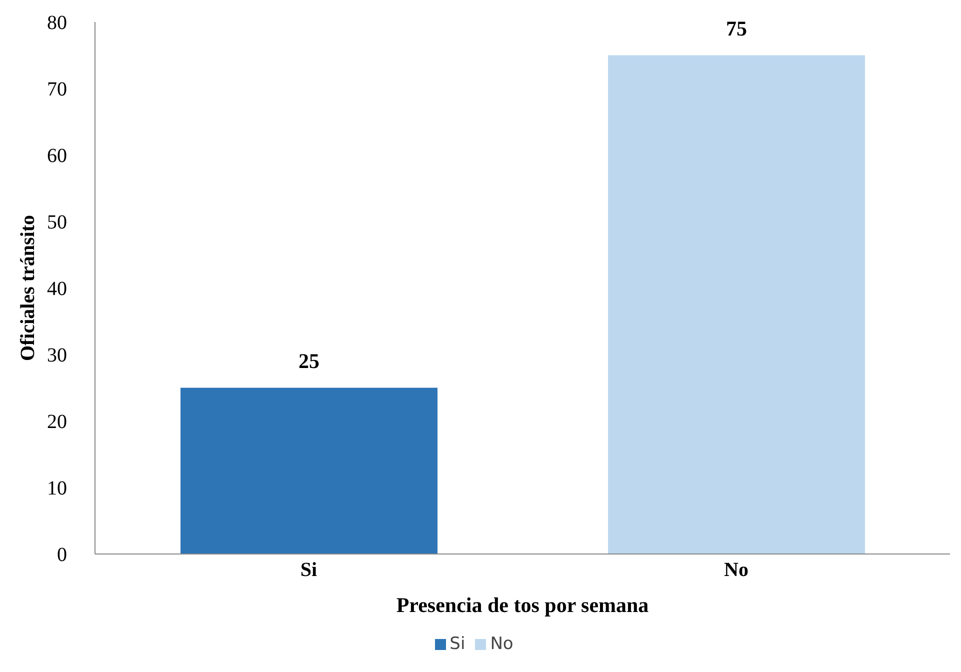 Image resolution: width=961 pixels, height=672 pixels. I want to click on y-tick-label: 50, so click(57, 223).